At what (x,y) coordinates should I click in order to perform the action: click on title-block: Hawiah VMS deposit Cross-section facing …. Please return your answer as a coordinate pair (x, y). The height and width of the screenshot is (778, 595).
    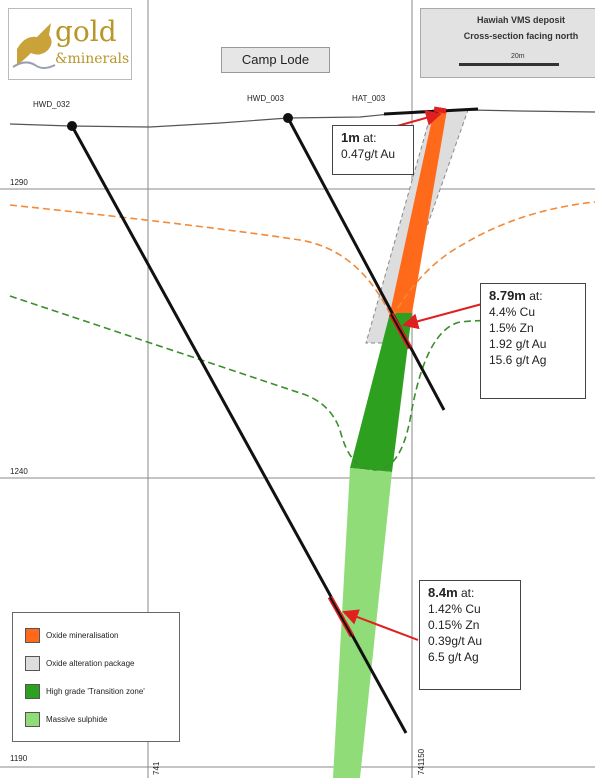
    Looking at the image, I should click on (507, 43).